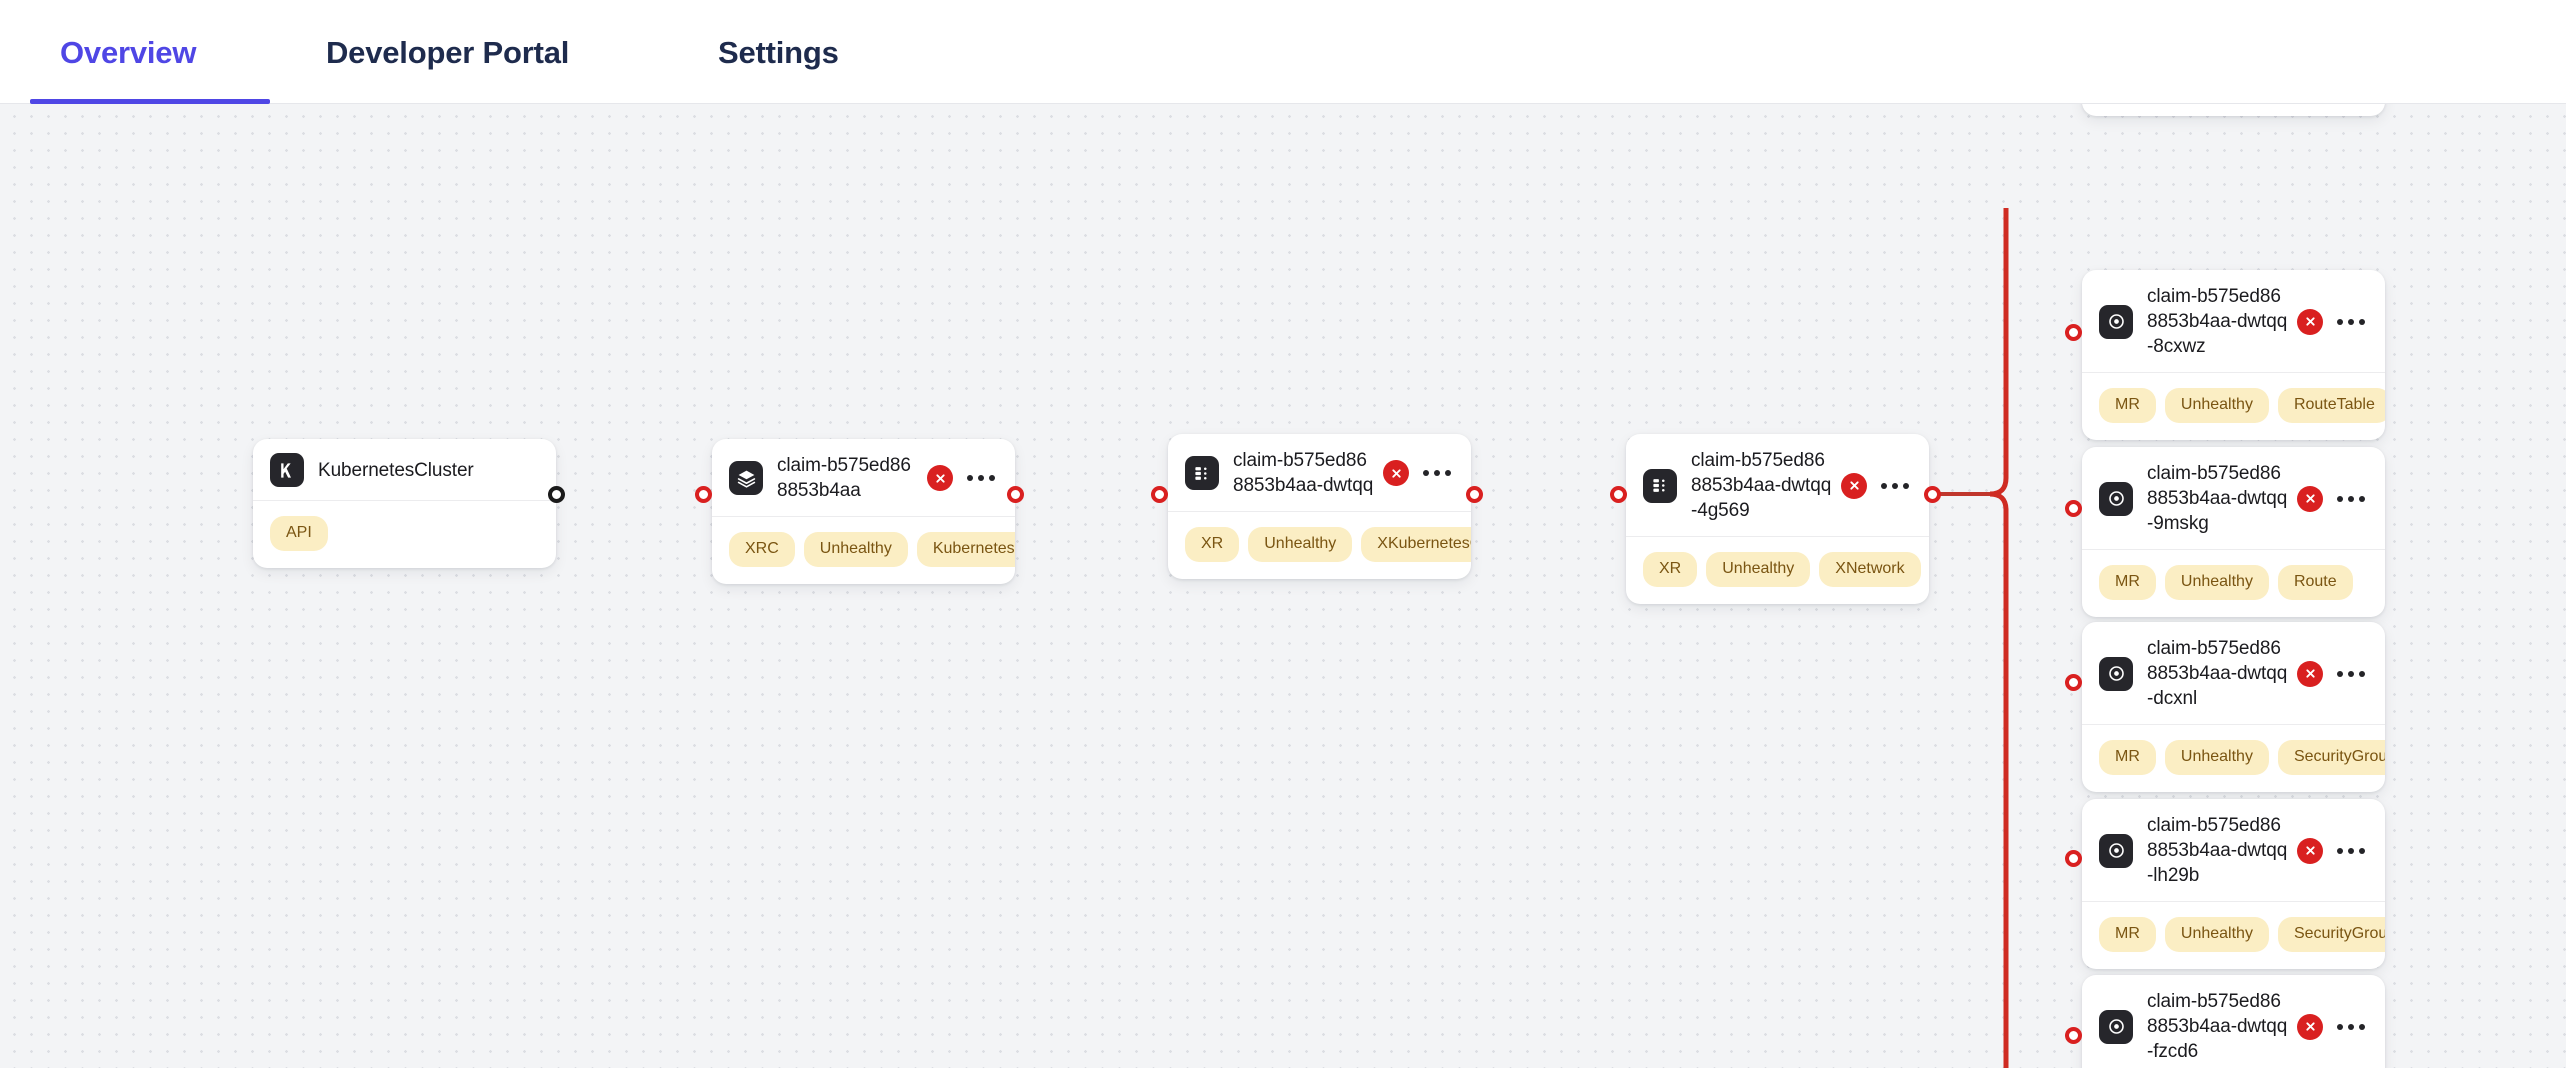 This screenshot has width=2566, height=1068. Describe the element at coordinates (556, 494) in the screenshot. I see `node-handle-right-kubernetes-cluster` at that location.